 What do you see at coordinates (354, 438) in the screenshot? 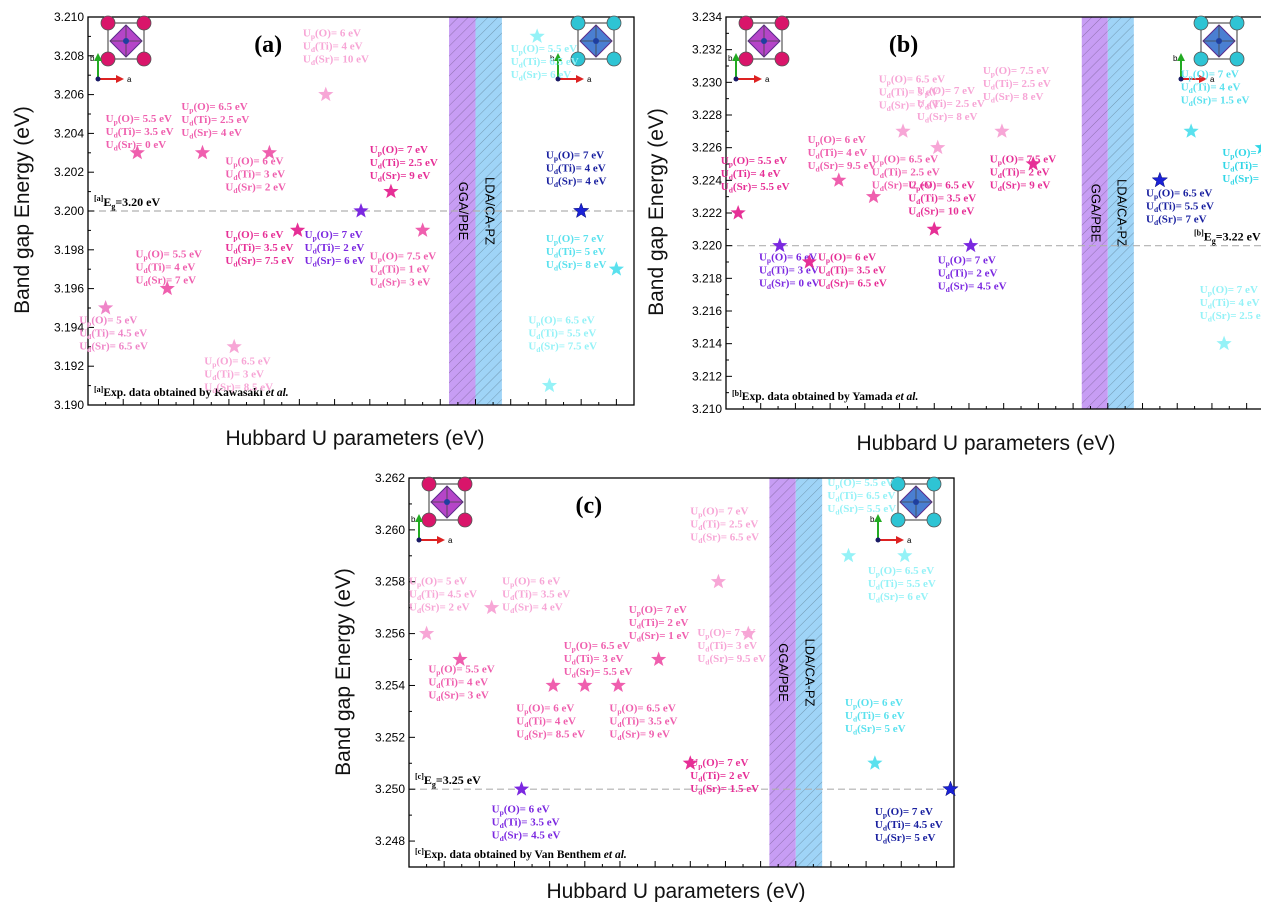
I see `x-axis-label: Hubbard U parameters (eV)` at bounding box center [354, 438].